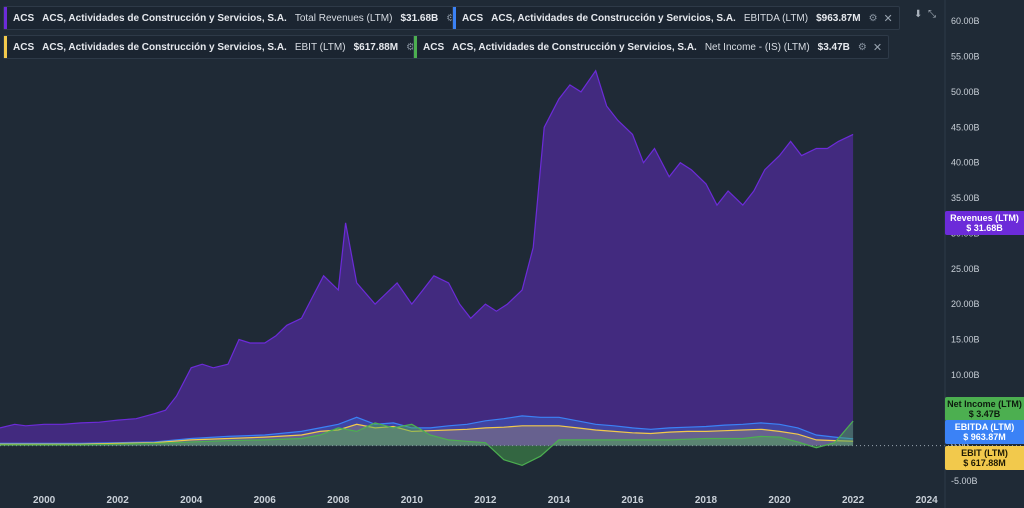  I want to click on y-tick-label: 55.00B, so click(965, 57).